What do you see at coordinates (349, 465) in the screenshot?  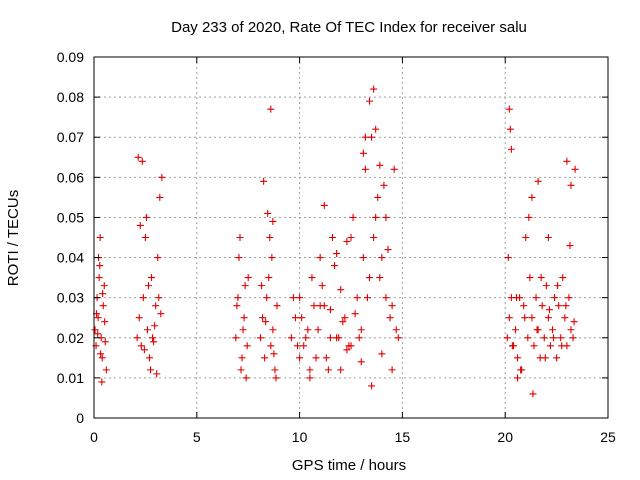 I see `x-axis-title: GPS time / hours` at bounding box center [349, 465].